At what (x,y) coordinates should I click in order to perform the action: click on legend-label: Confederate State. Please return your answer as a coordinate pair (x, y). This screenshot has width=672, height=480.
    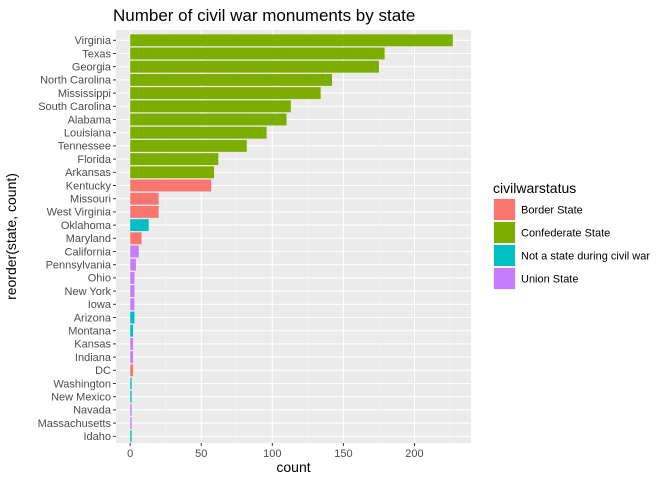
    Looking at the image, I should click on (565, 234).